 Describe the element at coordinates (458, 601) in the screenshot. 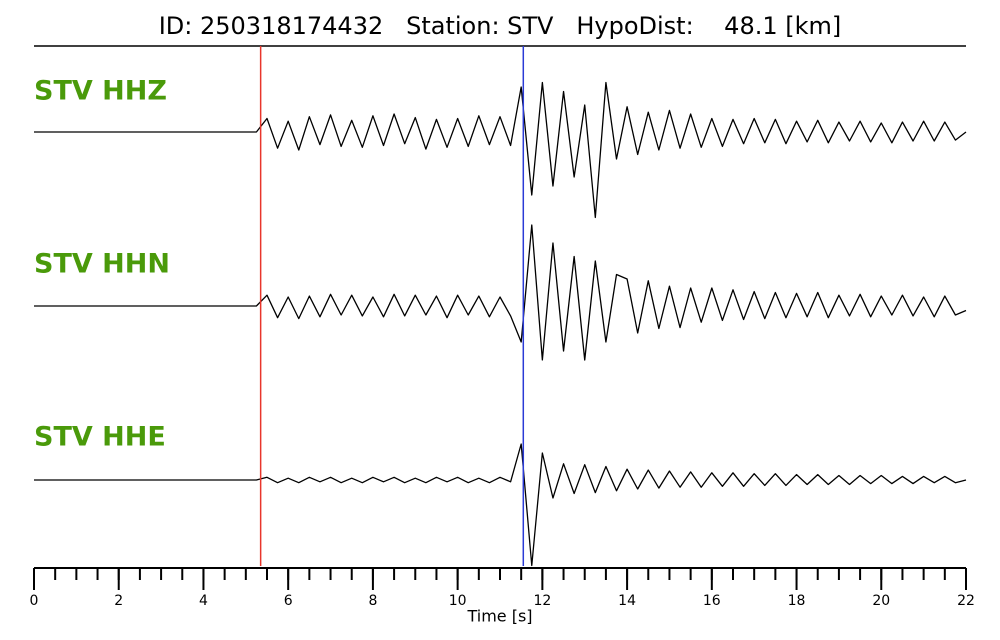

I see `x-tick-label: 10` at that location.